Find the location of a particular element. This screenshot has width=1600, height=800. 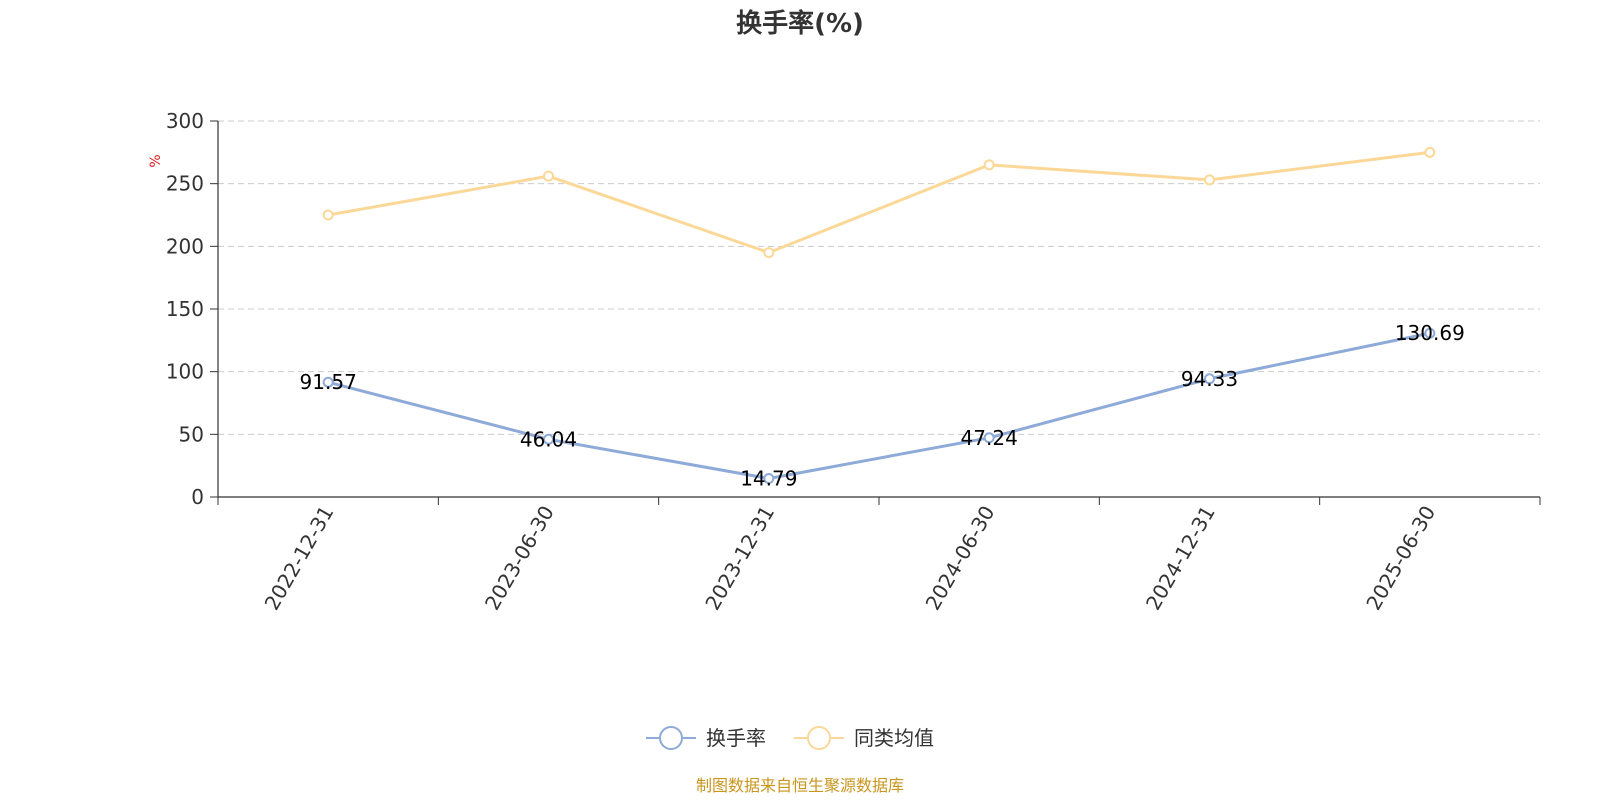

y-tick-label: 0 is located at coordinates (197, 497).